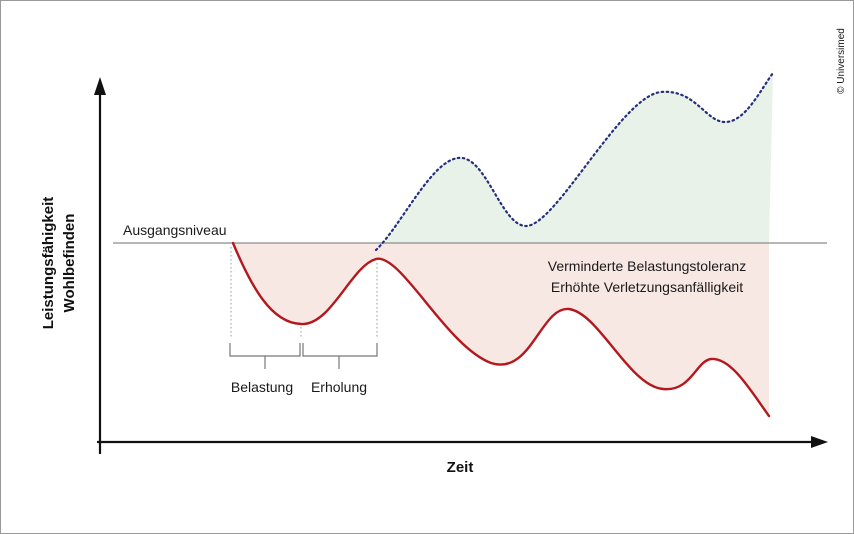 The height and width of the screenshot is (534, 854). What do you see at coordinates (647, 287) in the screenshot?
I see `effect-label-2: Erhöhte Verletzungsanfälligkeit` at bounding box center [647, 287].